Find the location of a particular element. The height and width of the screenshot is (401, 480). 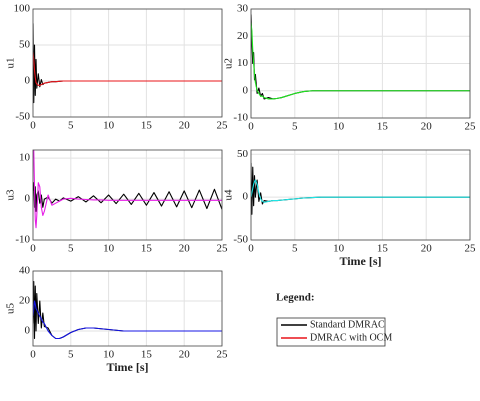

y-axis-label: u5 is located at coordinates (11, 309).